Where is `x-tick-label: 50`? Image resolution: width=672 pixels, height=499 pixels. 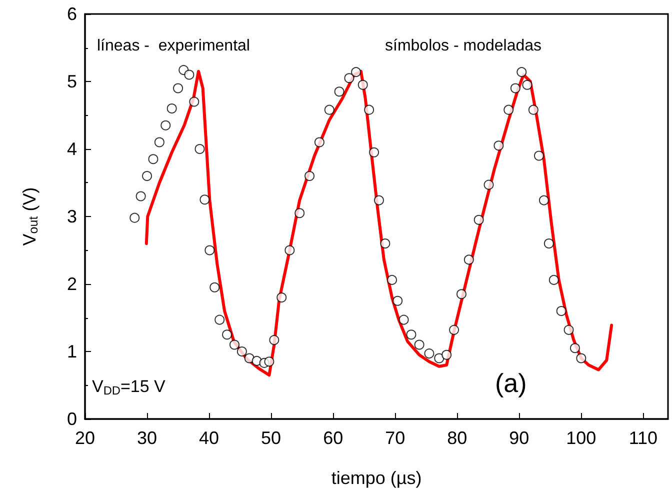 x-tick-label: 50 is located at coordinates (271, 438).